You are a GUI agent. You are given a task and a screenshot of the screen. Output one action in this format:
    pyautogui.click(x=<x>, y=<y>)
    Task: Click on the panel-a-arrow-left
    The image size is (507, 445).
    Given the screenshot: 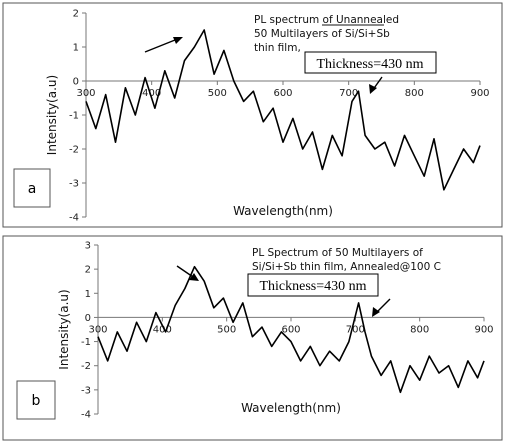 What is the action you would take?
    pyautogui.click(x=163, y=45)
    